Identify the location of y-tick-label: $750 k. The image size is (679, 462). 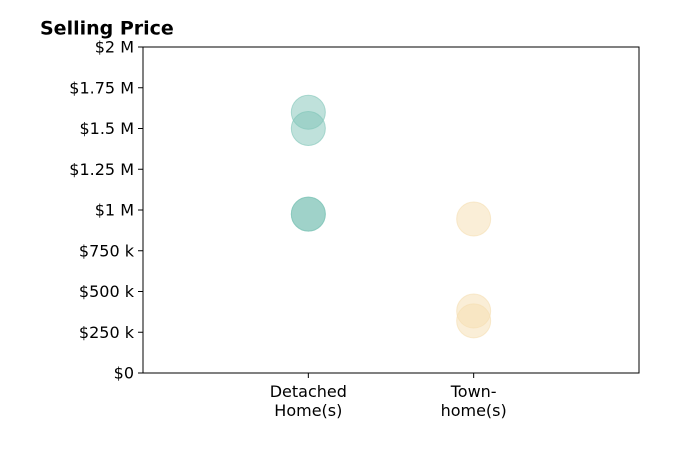
(107, 250).